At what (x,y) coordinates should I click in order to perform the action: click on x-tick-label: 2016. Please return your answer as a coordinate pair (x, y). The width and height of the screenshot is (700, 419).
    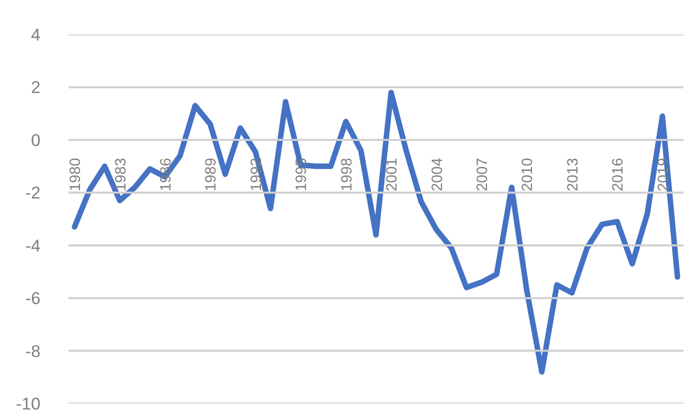
    Looking at the image, I should click on (618, 175).